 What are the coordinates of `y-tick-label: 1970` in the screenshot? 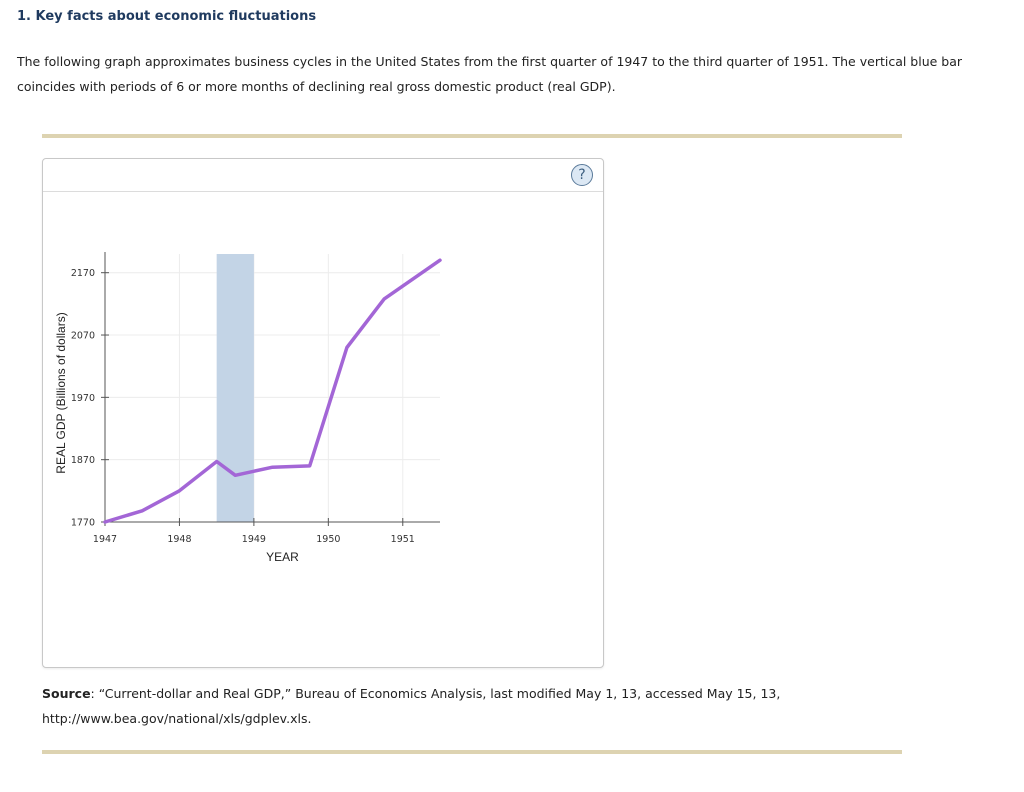 It's located at (83, 398).